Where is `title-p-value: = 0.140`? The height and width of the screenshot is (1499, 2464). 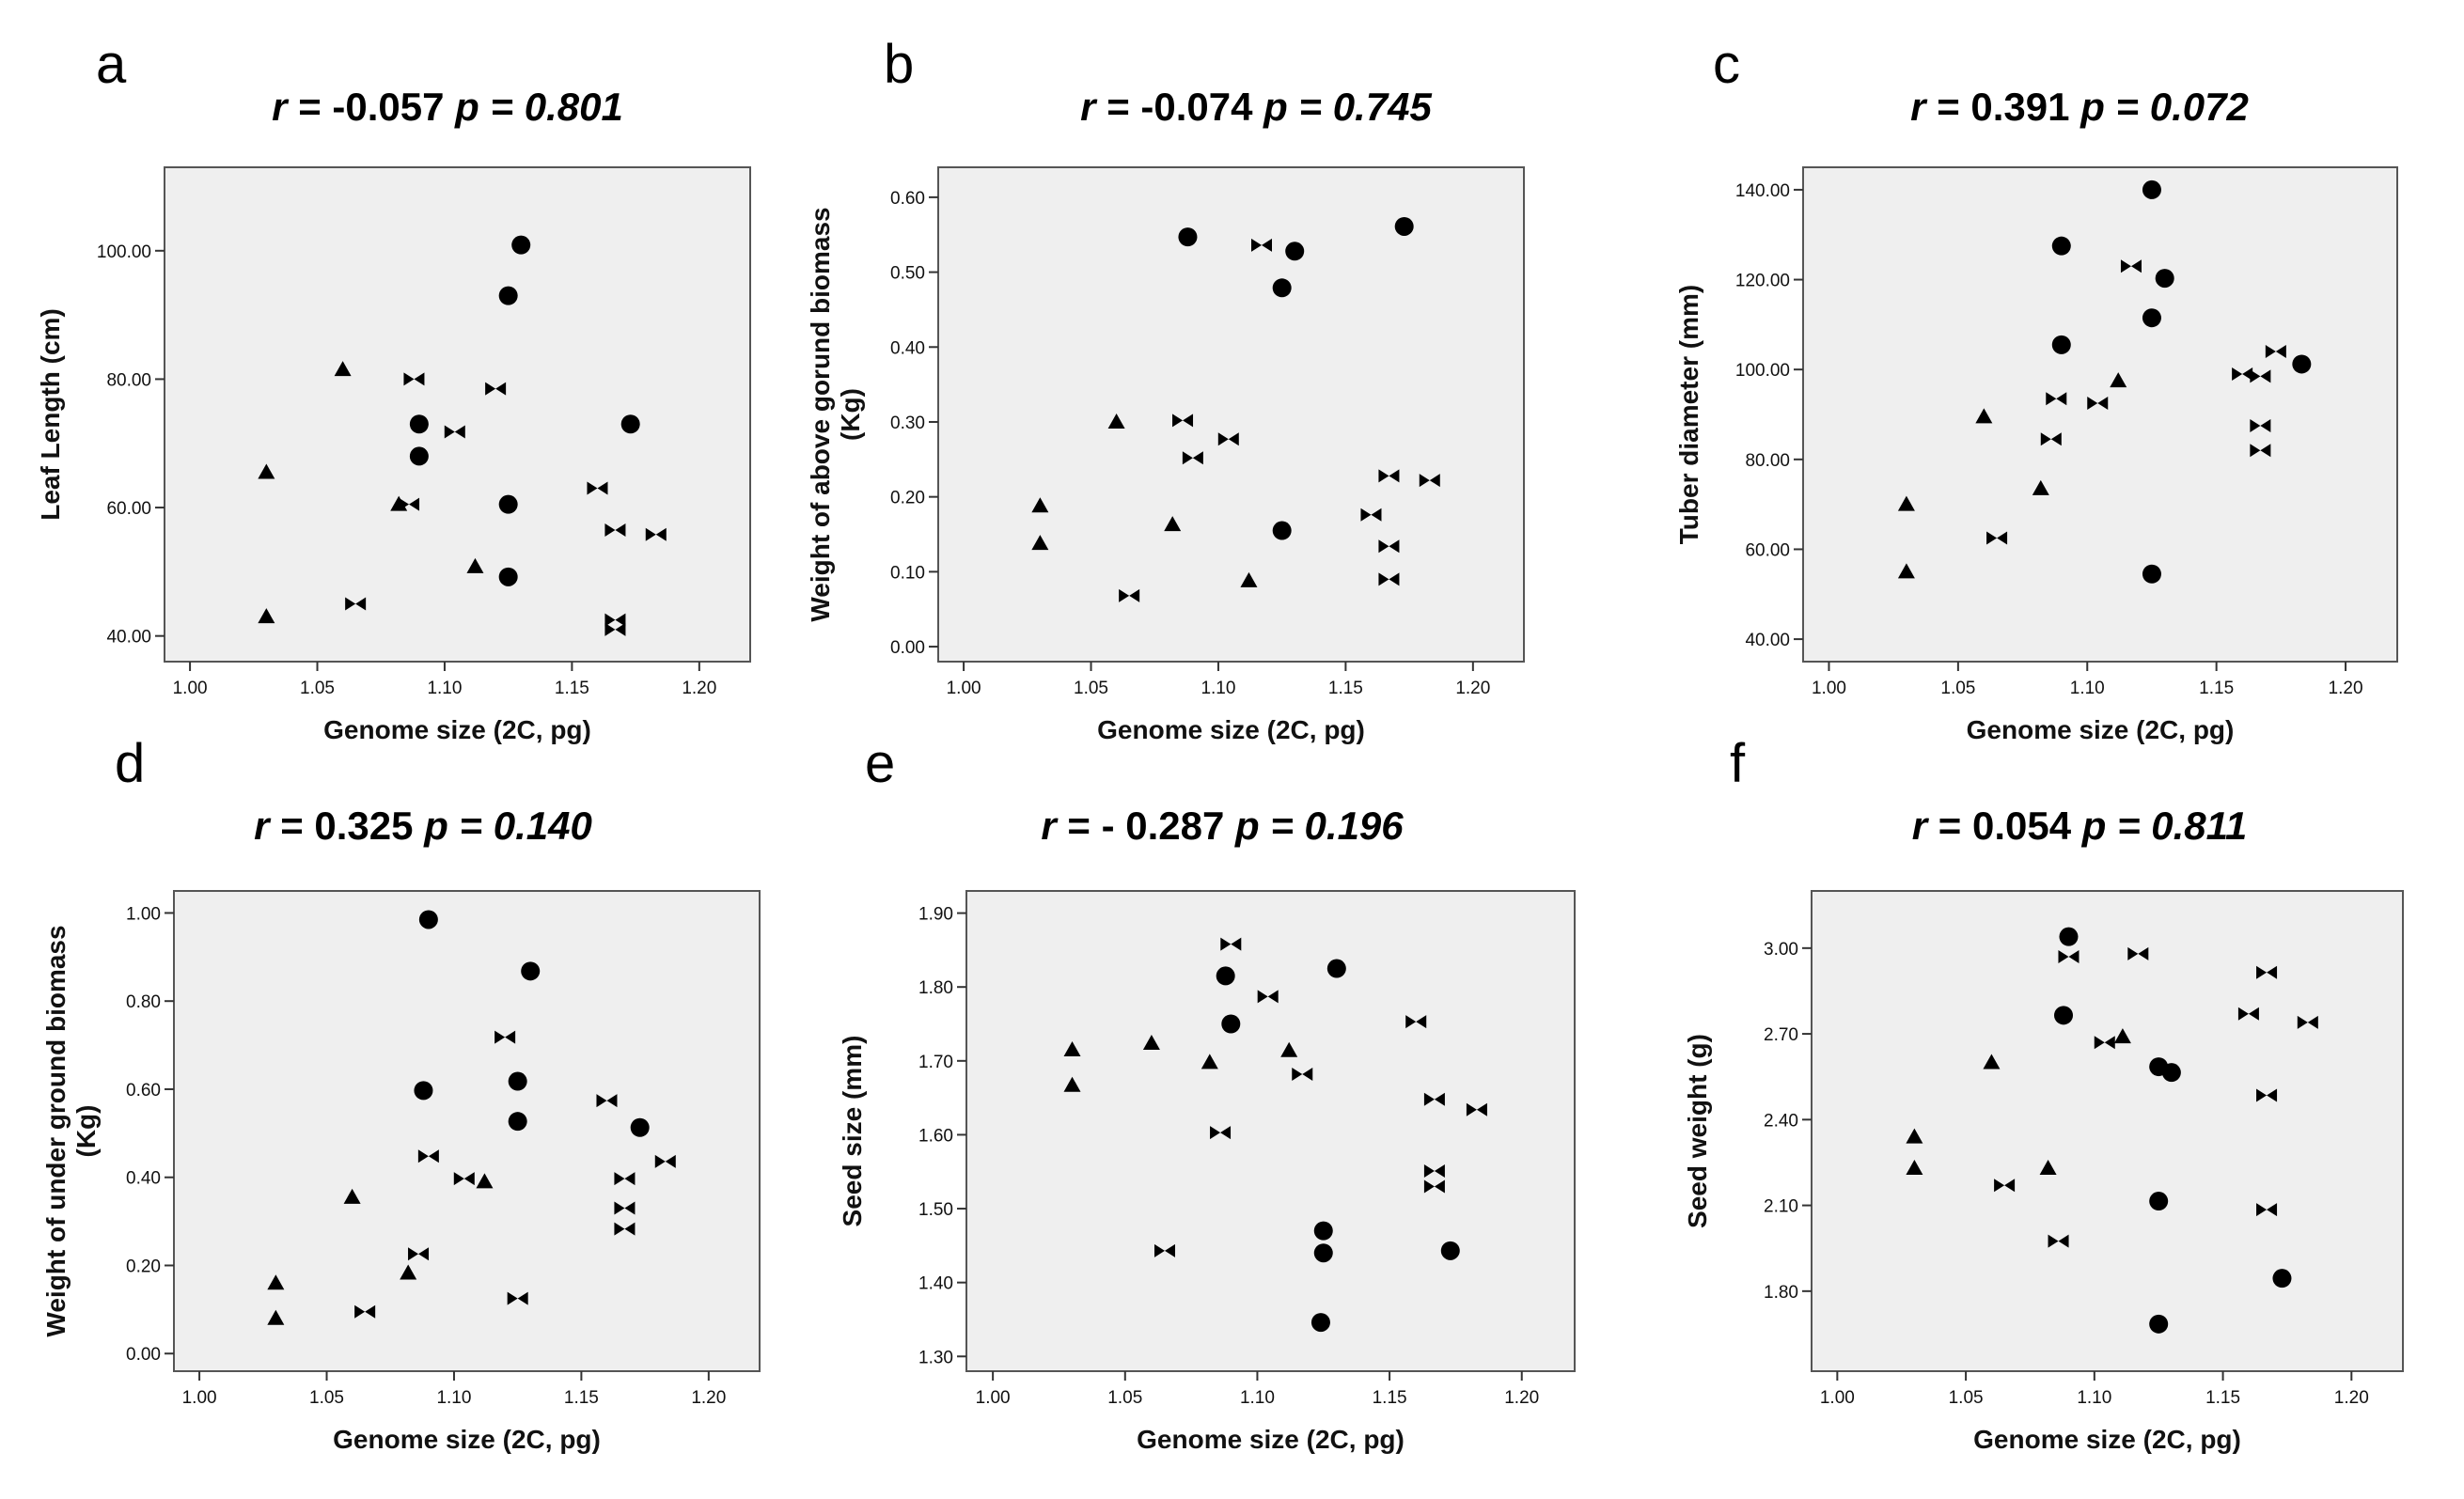 title-p-value: = 0.140 is located at coordinates (526, 826).